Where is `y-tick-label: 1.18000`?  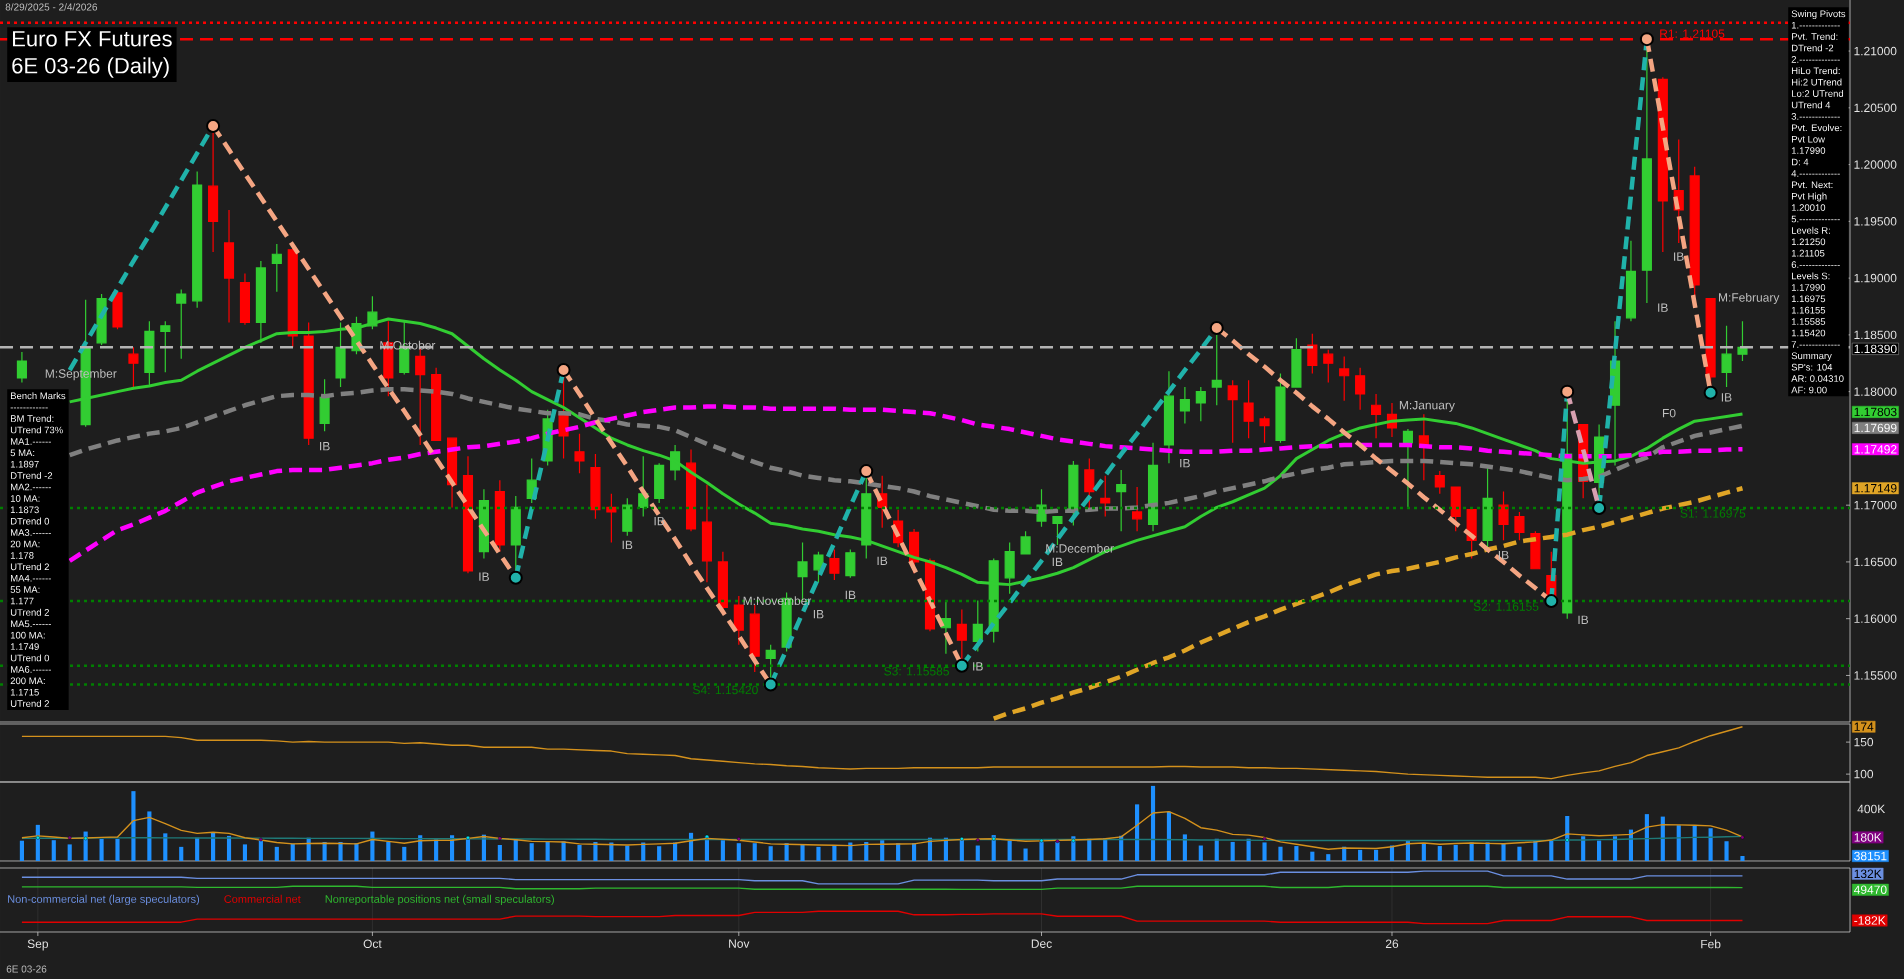 y-tick-label: 1.18000 is located at coordinates (1875, 391).